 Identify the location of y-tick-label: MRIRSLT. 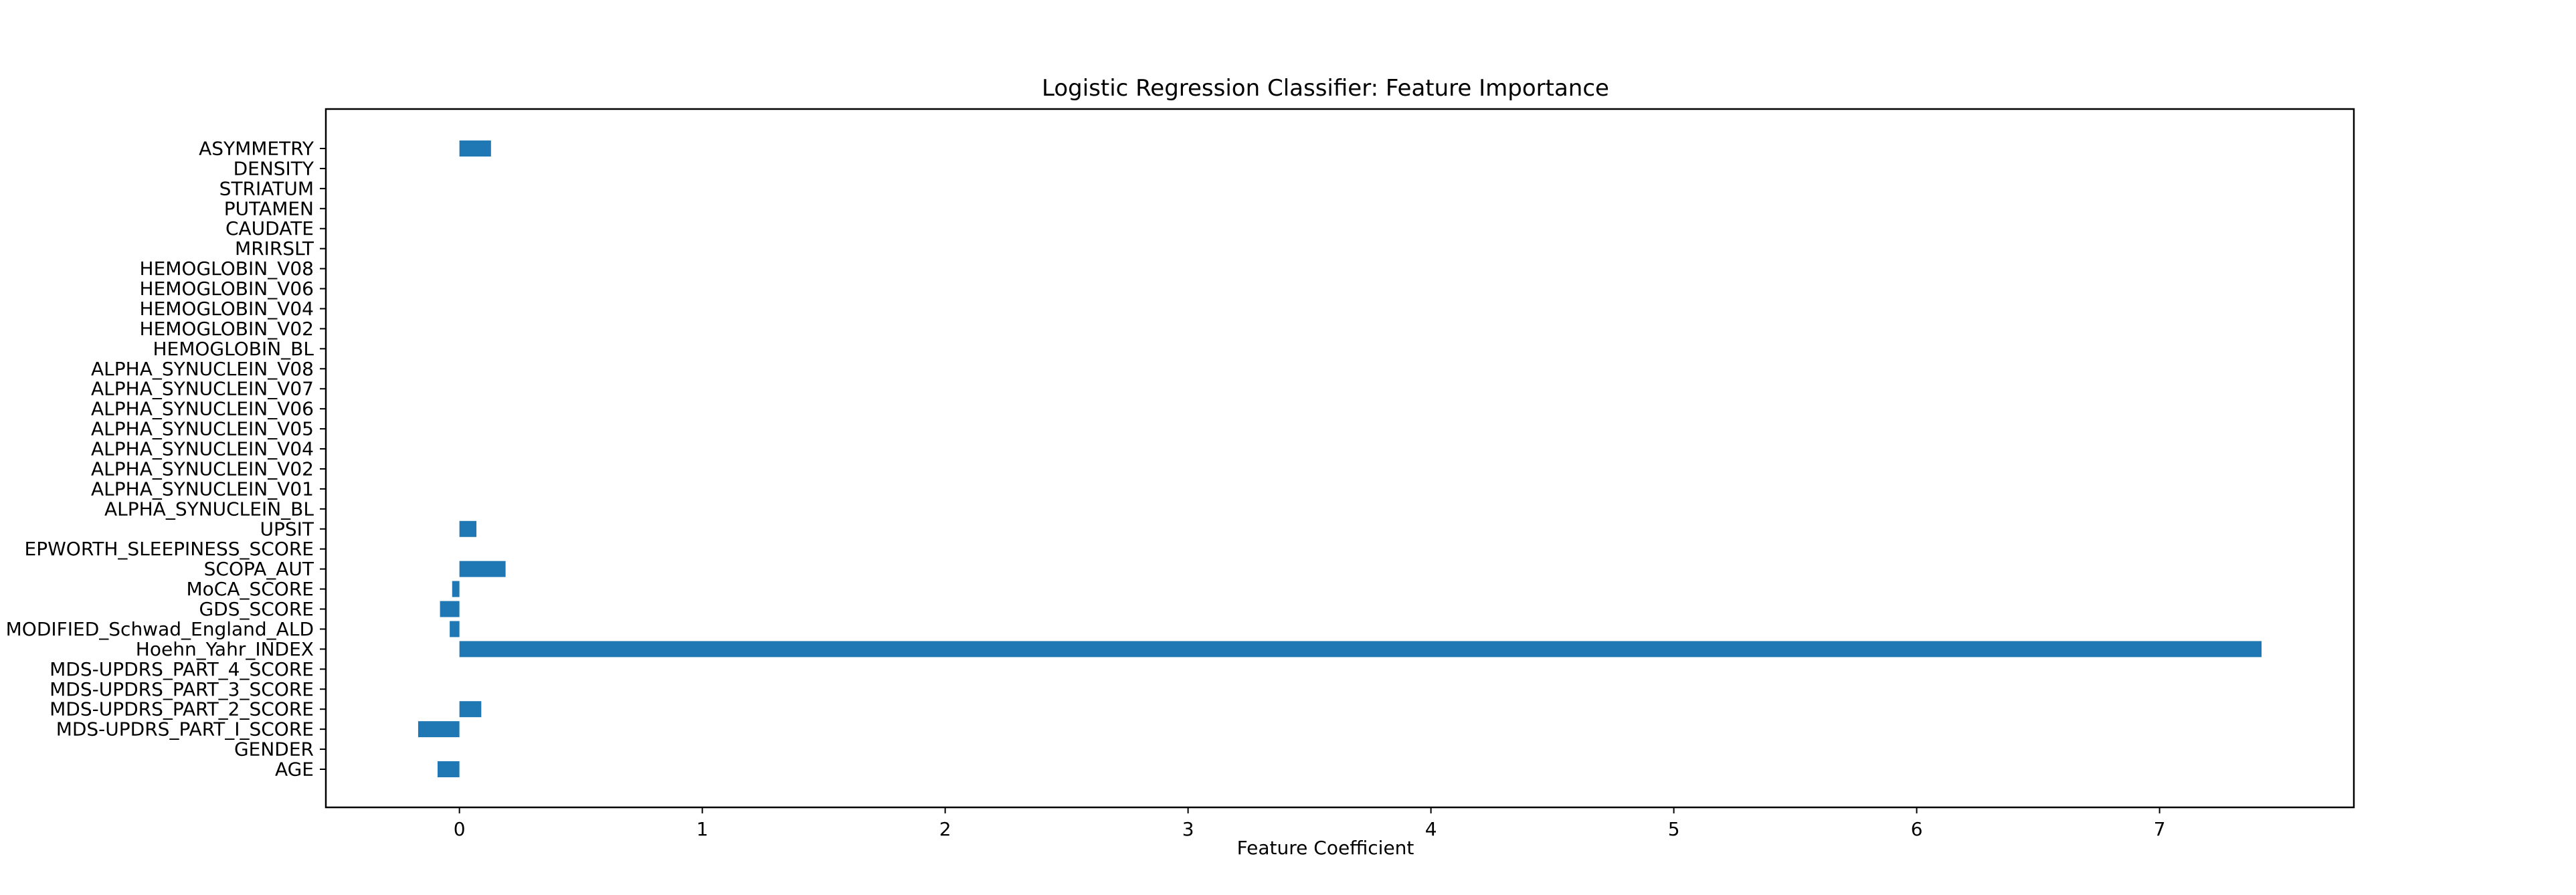
(274, 249).